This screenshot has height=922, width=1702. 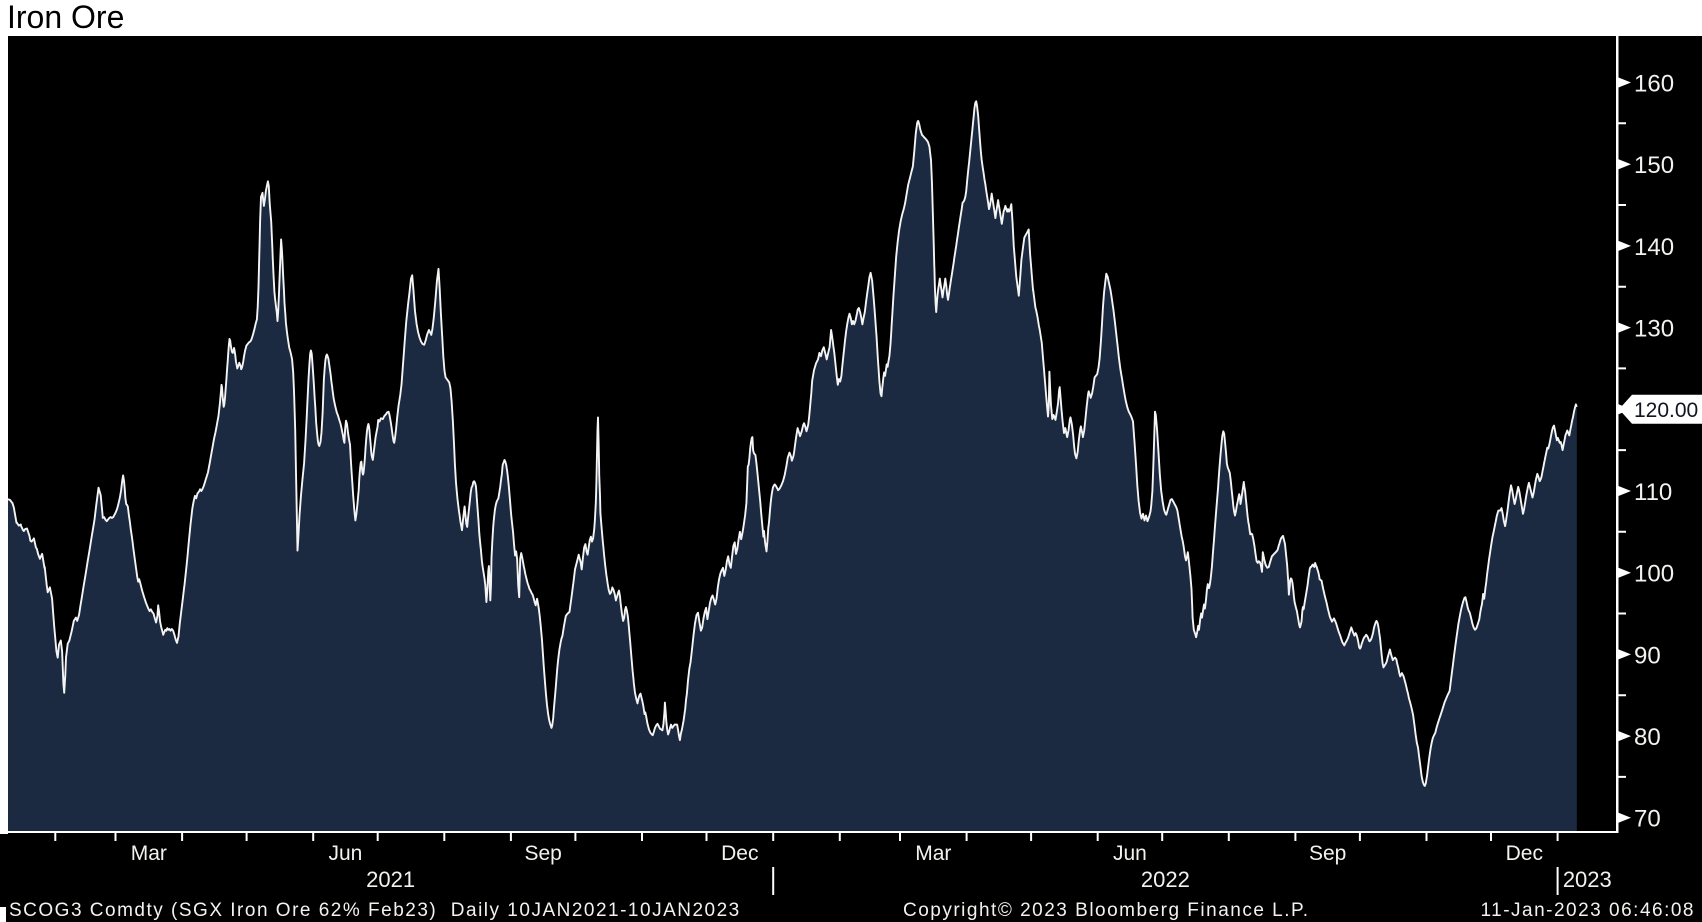 I want to click on svg-text: 70, so click(x=1647, y=819).